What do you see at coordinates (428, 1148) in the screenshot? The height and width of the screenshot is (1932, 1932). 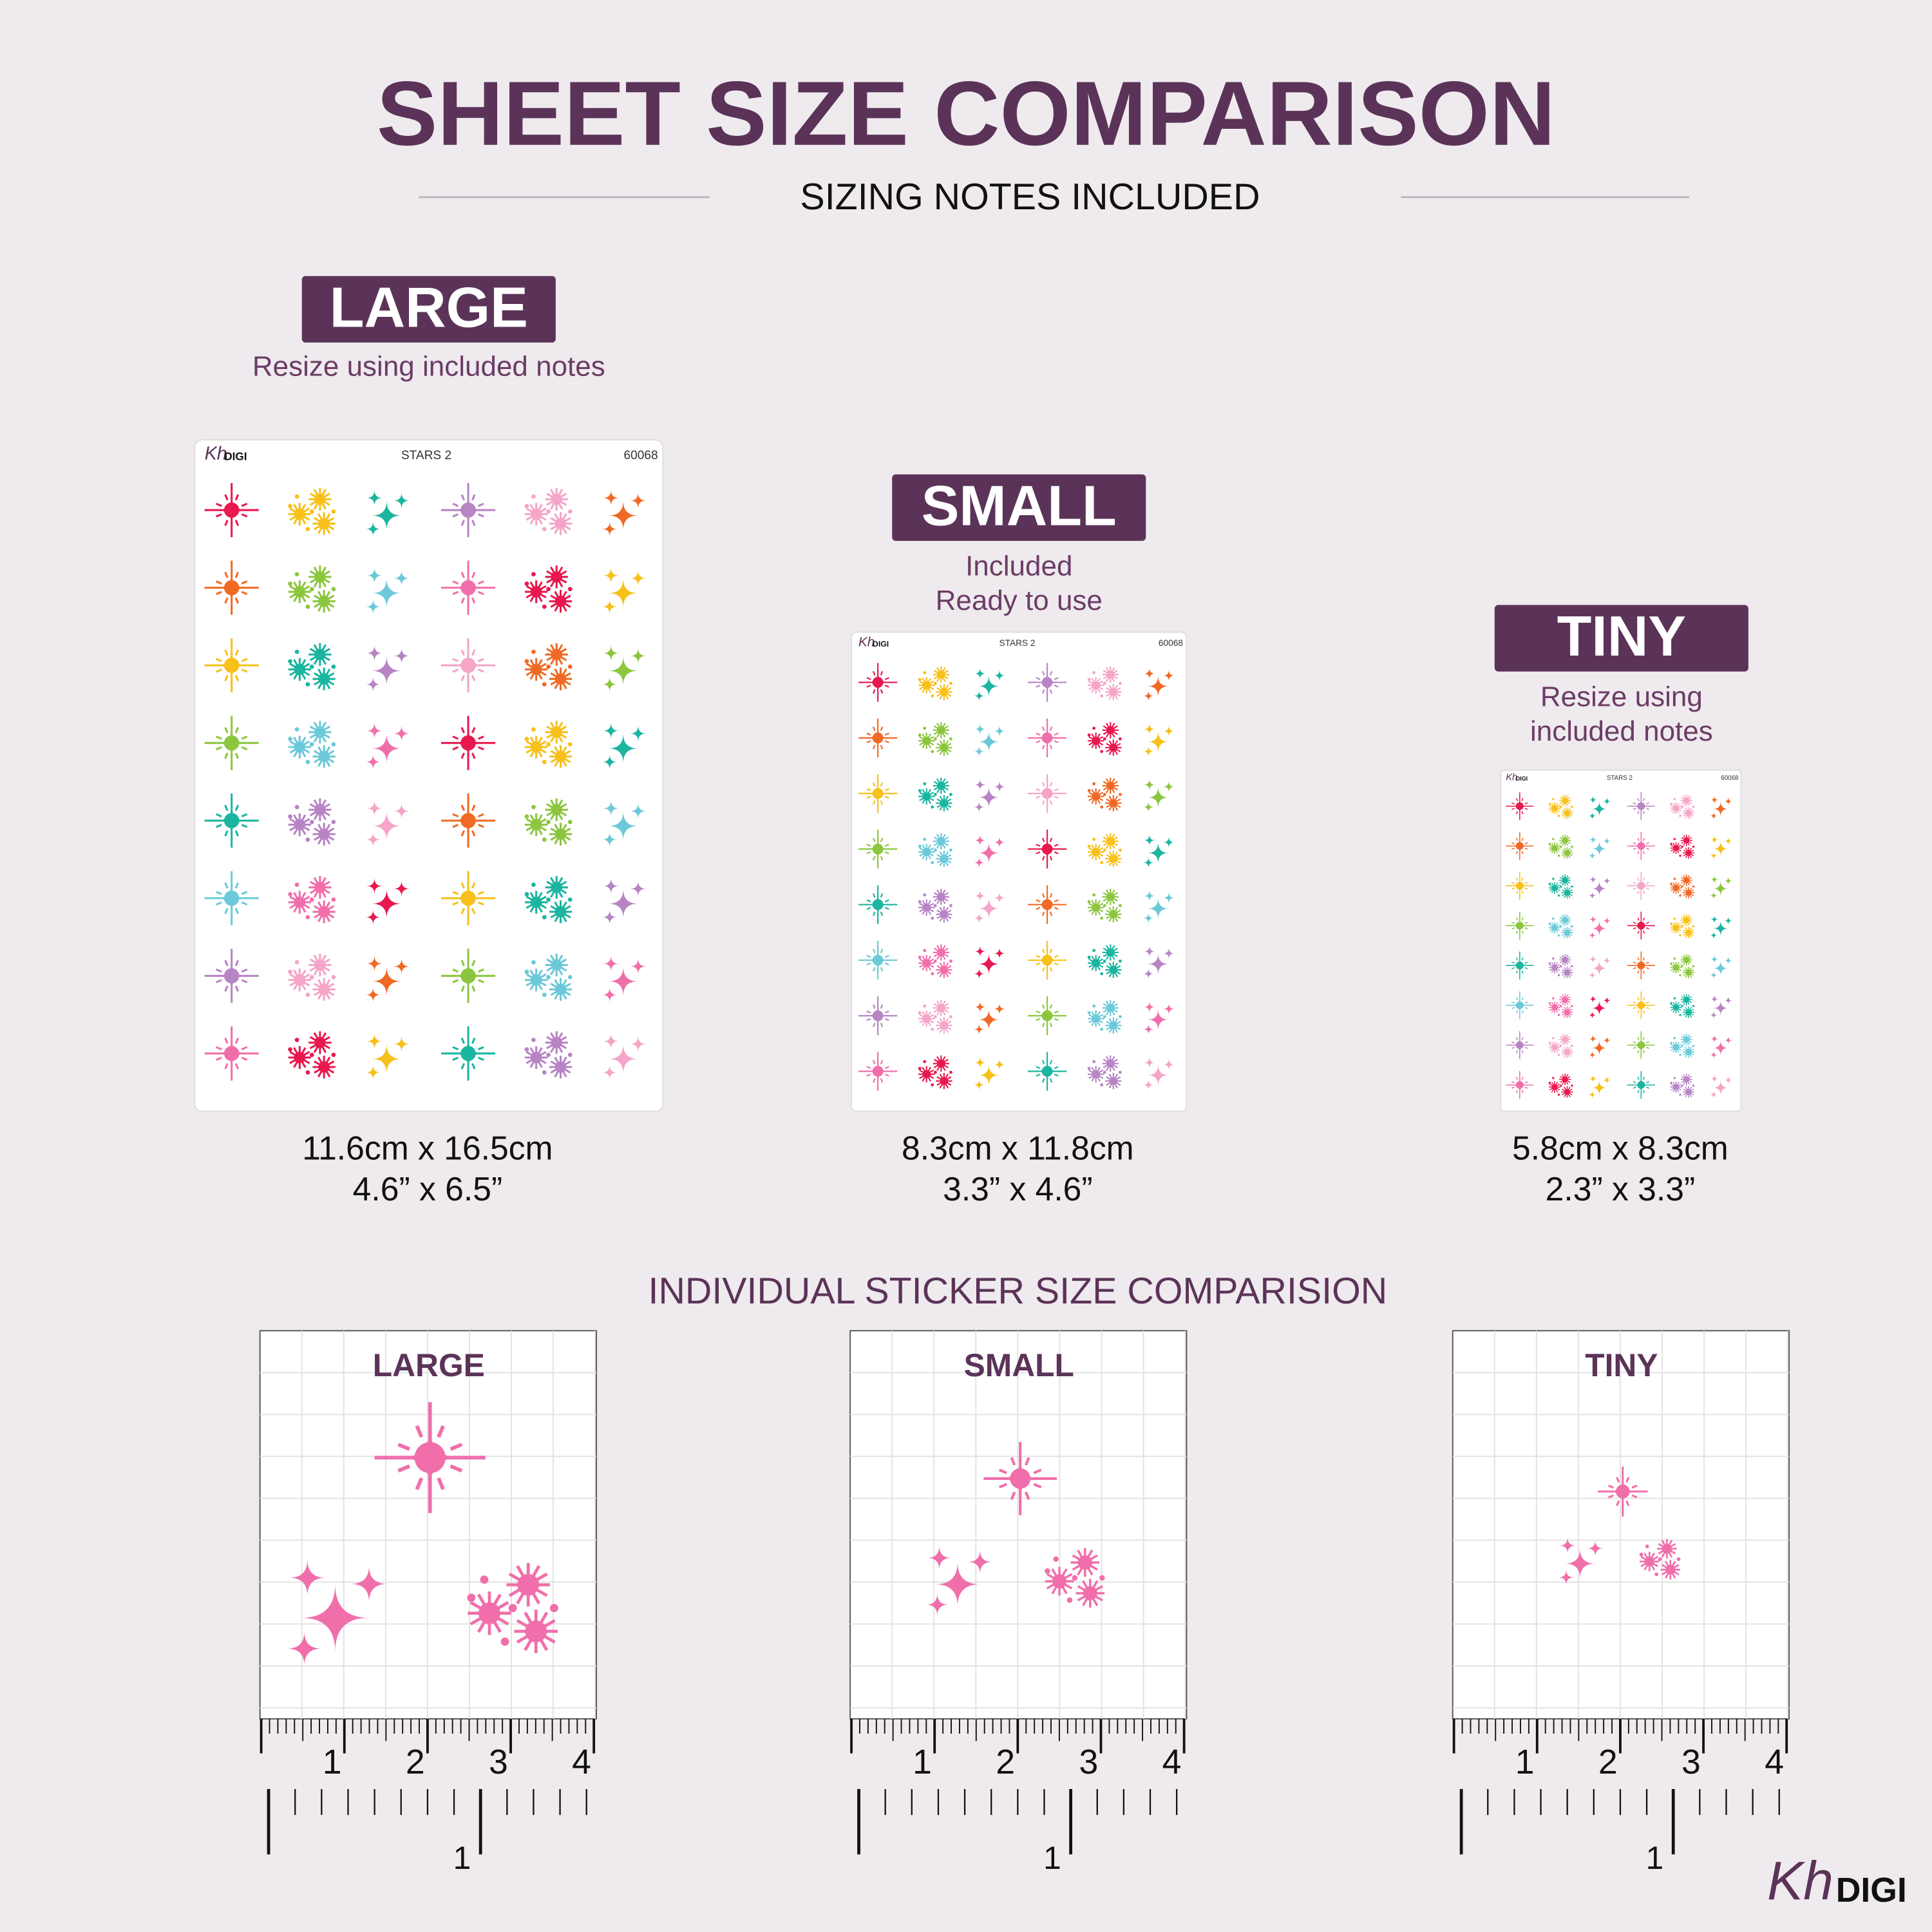 I see `sheet-size-cm: 11.6cm x 16.5cm` at bounding box center [428, 1148].